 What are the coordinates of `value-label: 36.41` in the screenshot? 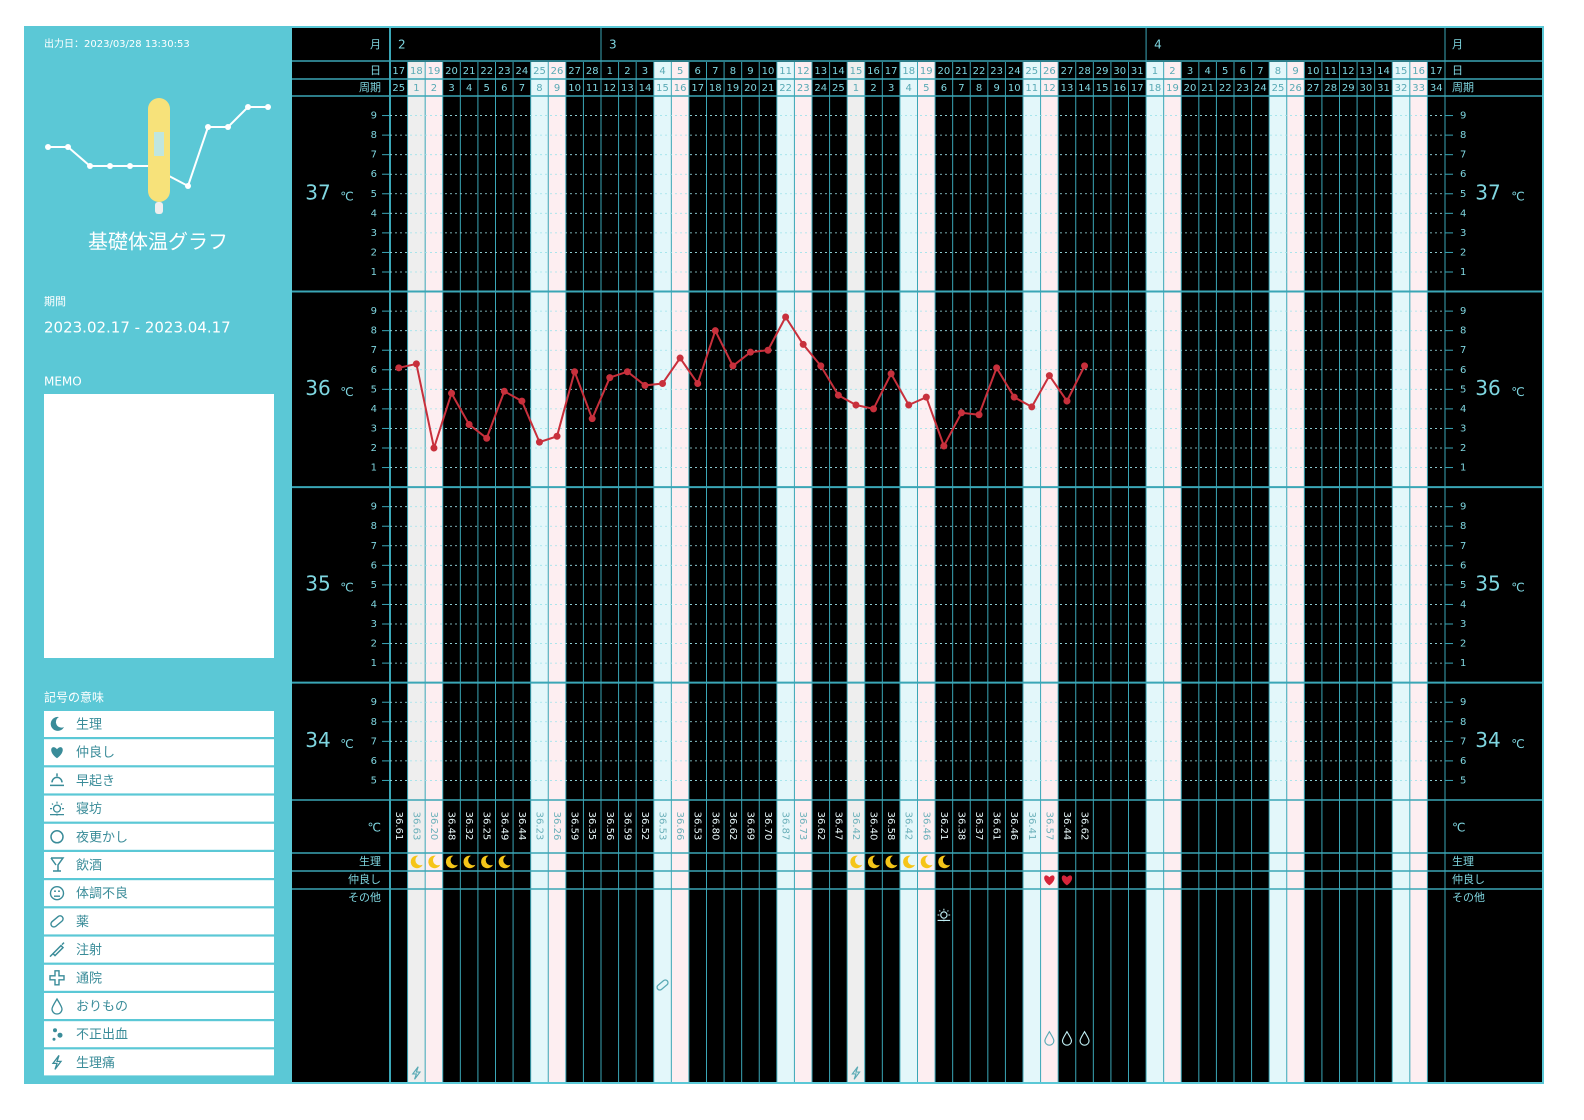 It's located at (1031, 826).